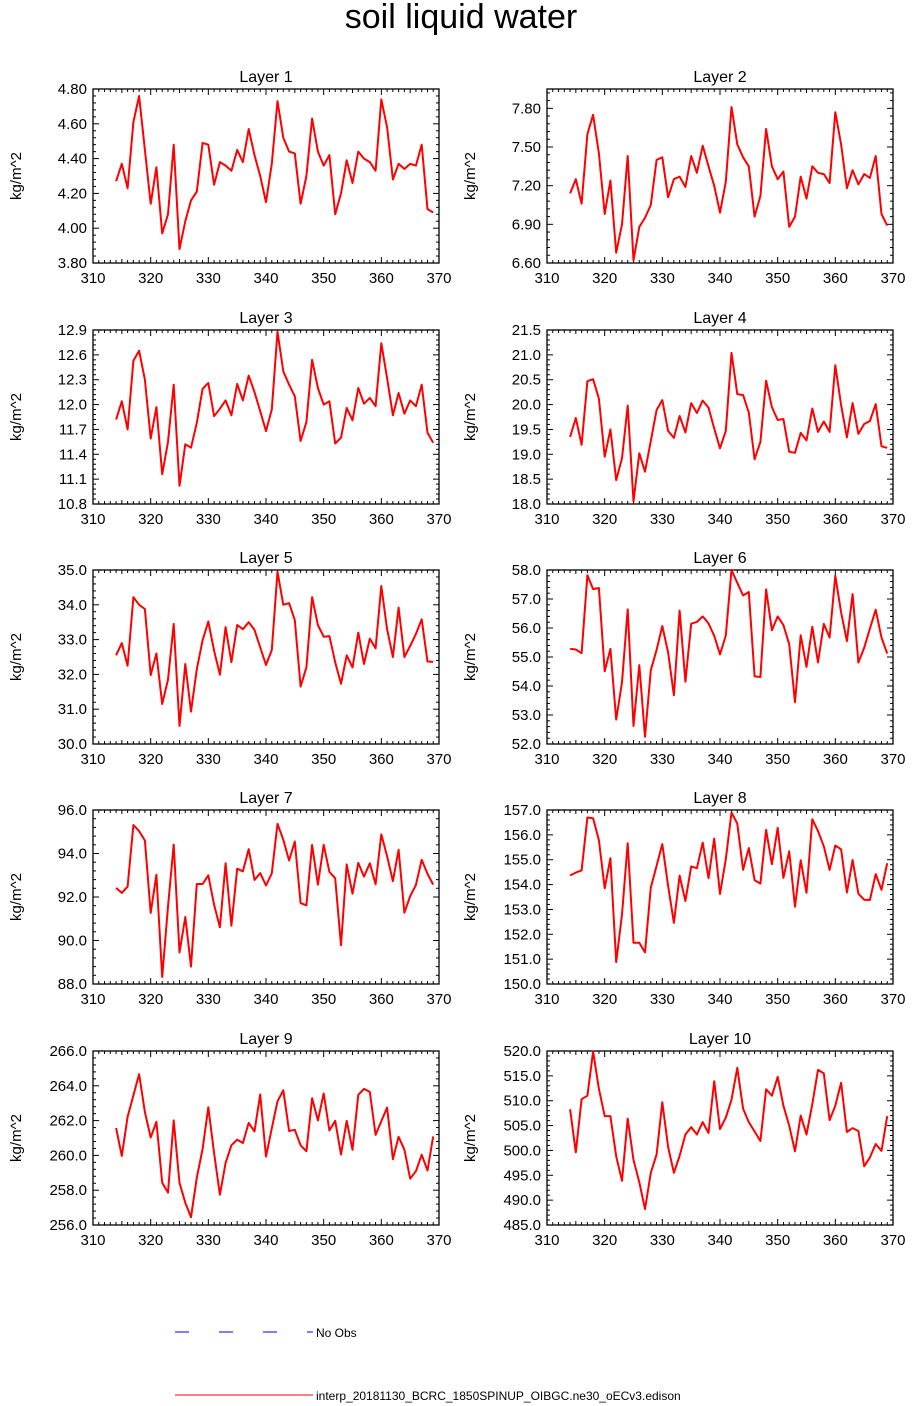 This screenshot has height=1406, width=912. What do you see at coordinates (526, 429) in the screenshot?
I see `y-tick-label: 19.5` at bounding box center [526, 429].